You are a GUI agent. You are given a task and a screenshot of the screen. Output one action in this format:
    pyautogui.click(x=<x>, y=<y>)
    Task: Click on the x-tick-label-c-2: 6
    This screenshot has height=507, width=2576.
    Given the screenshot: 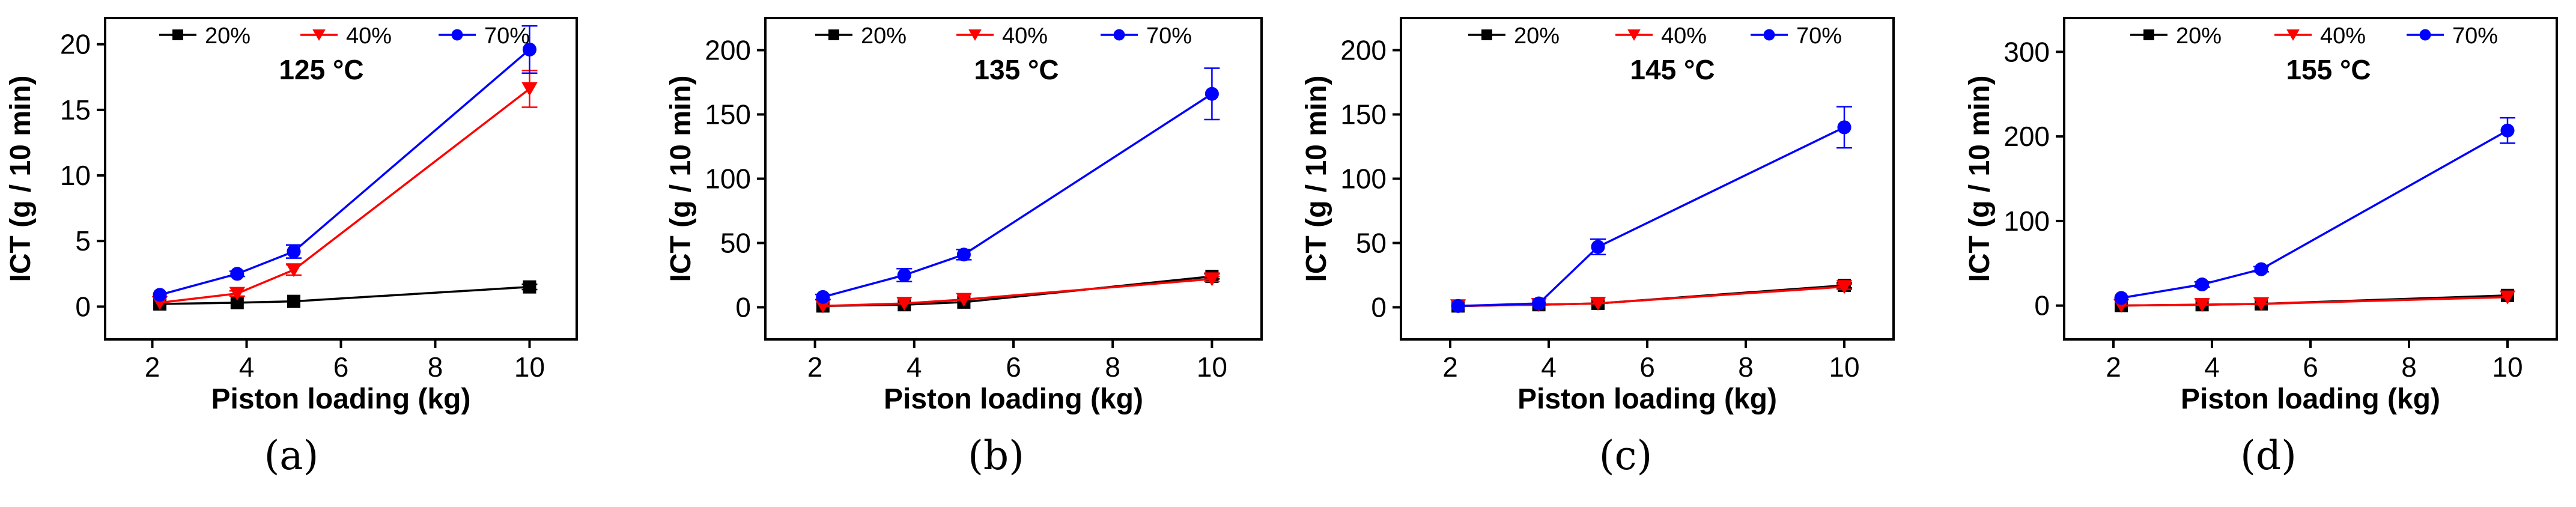 What is the action you would take?
    pyautogui.click(x=1647, y=367)
    